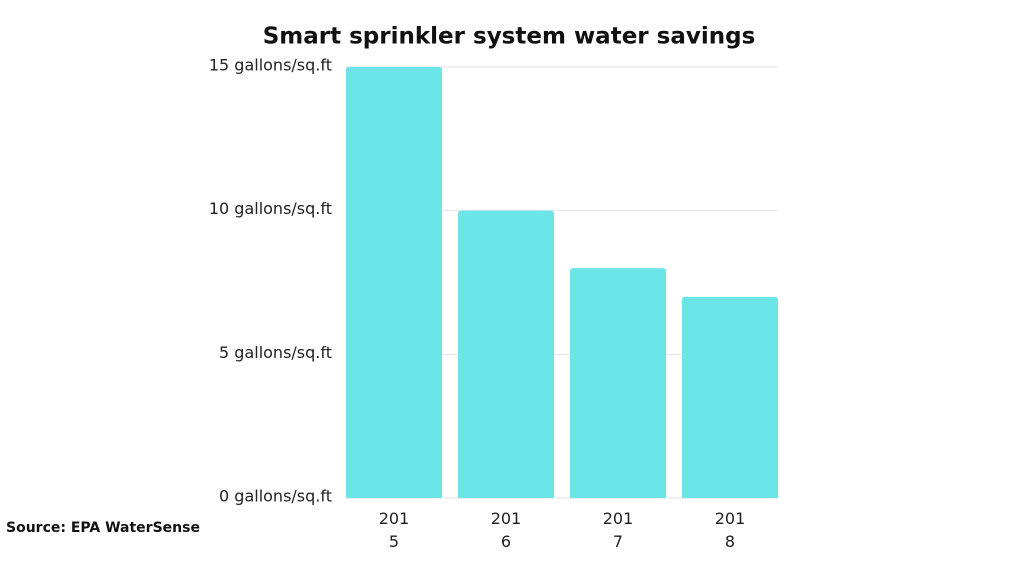  Describe the element at coordinates (270, 208) in the screenshot. I see `y-tick-label: 10 gallons/sq.ft` at that location.